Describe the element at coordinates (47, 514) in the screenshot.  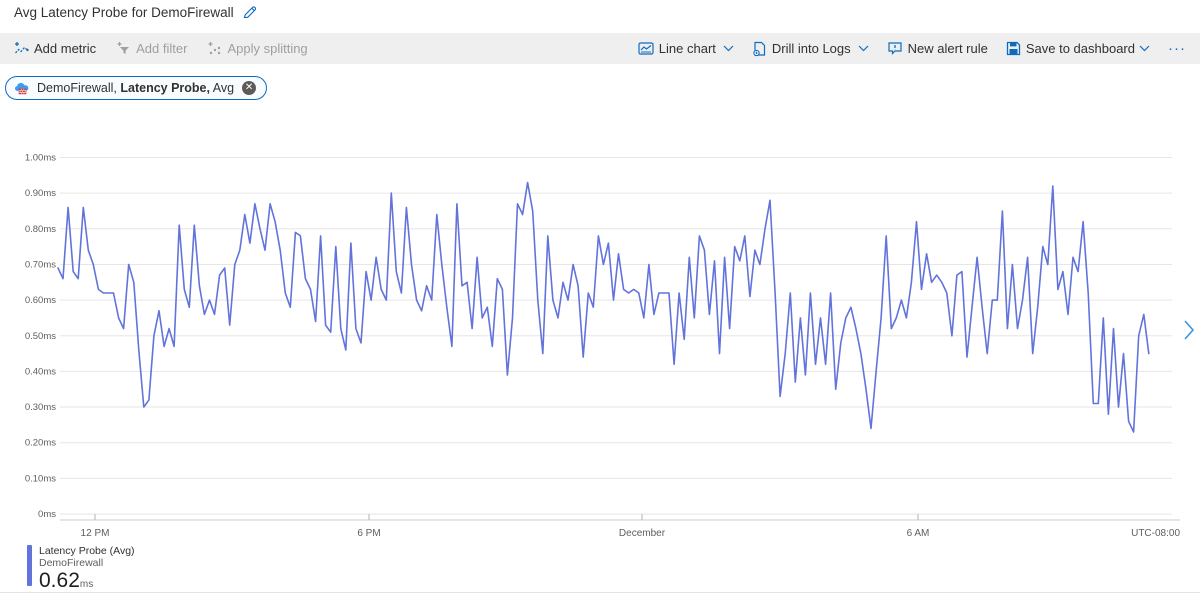
I see `y-tick-label: 0ms` at that location.